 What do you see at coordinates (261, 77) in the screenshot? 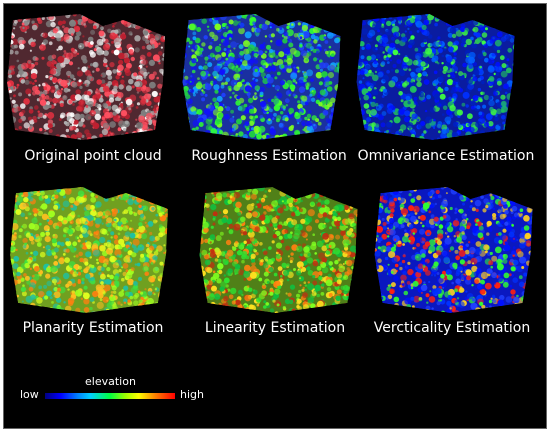
I see `panel-roughness-image` at bounding box center [261, 77].